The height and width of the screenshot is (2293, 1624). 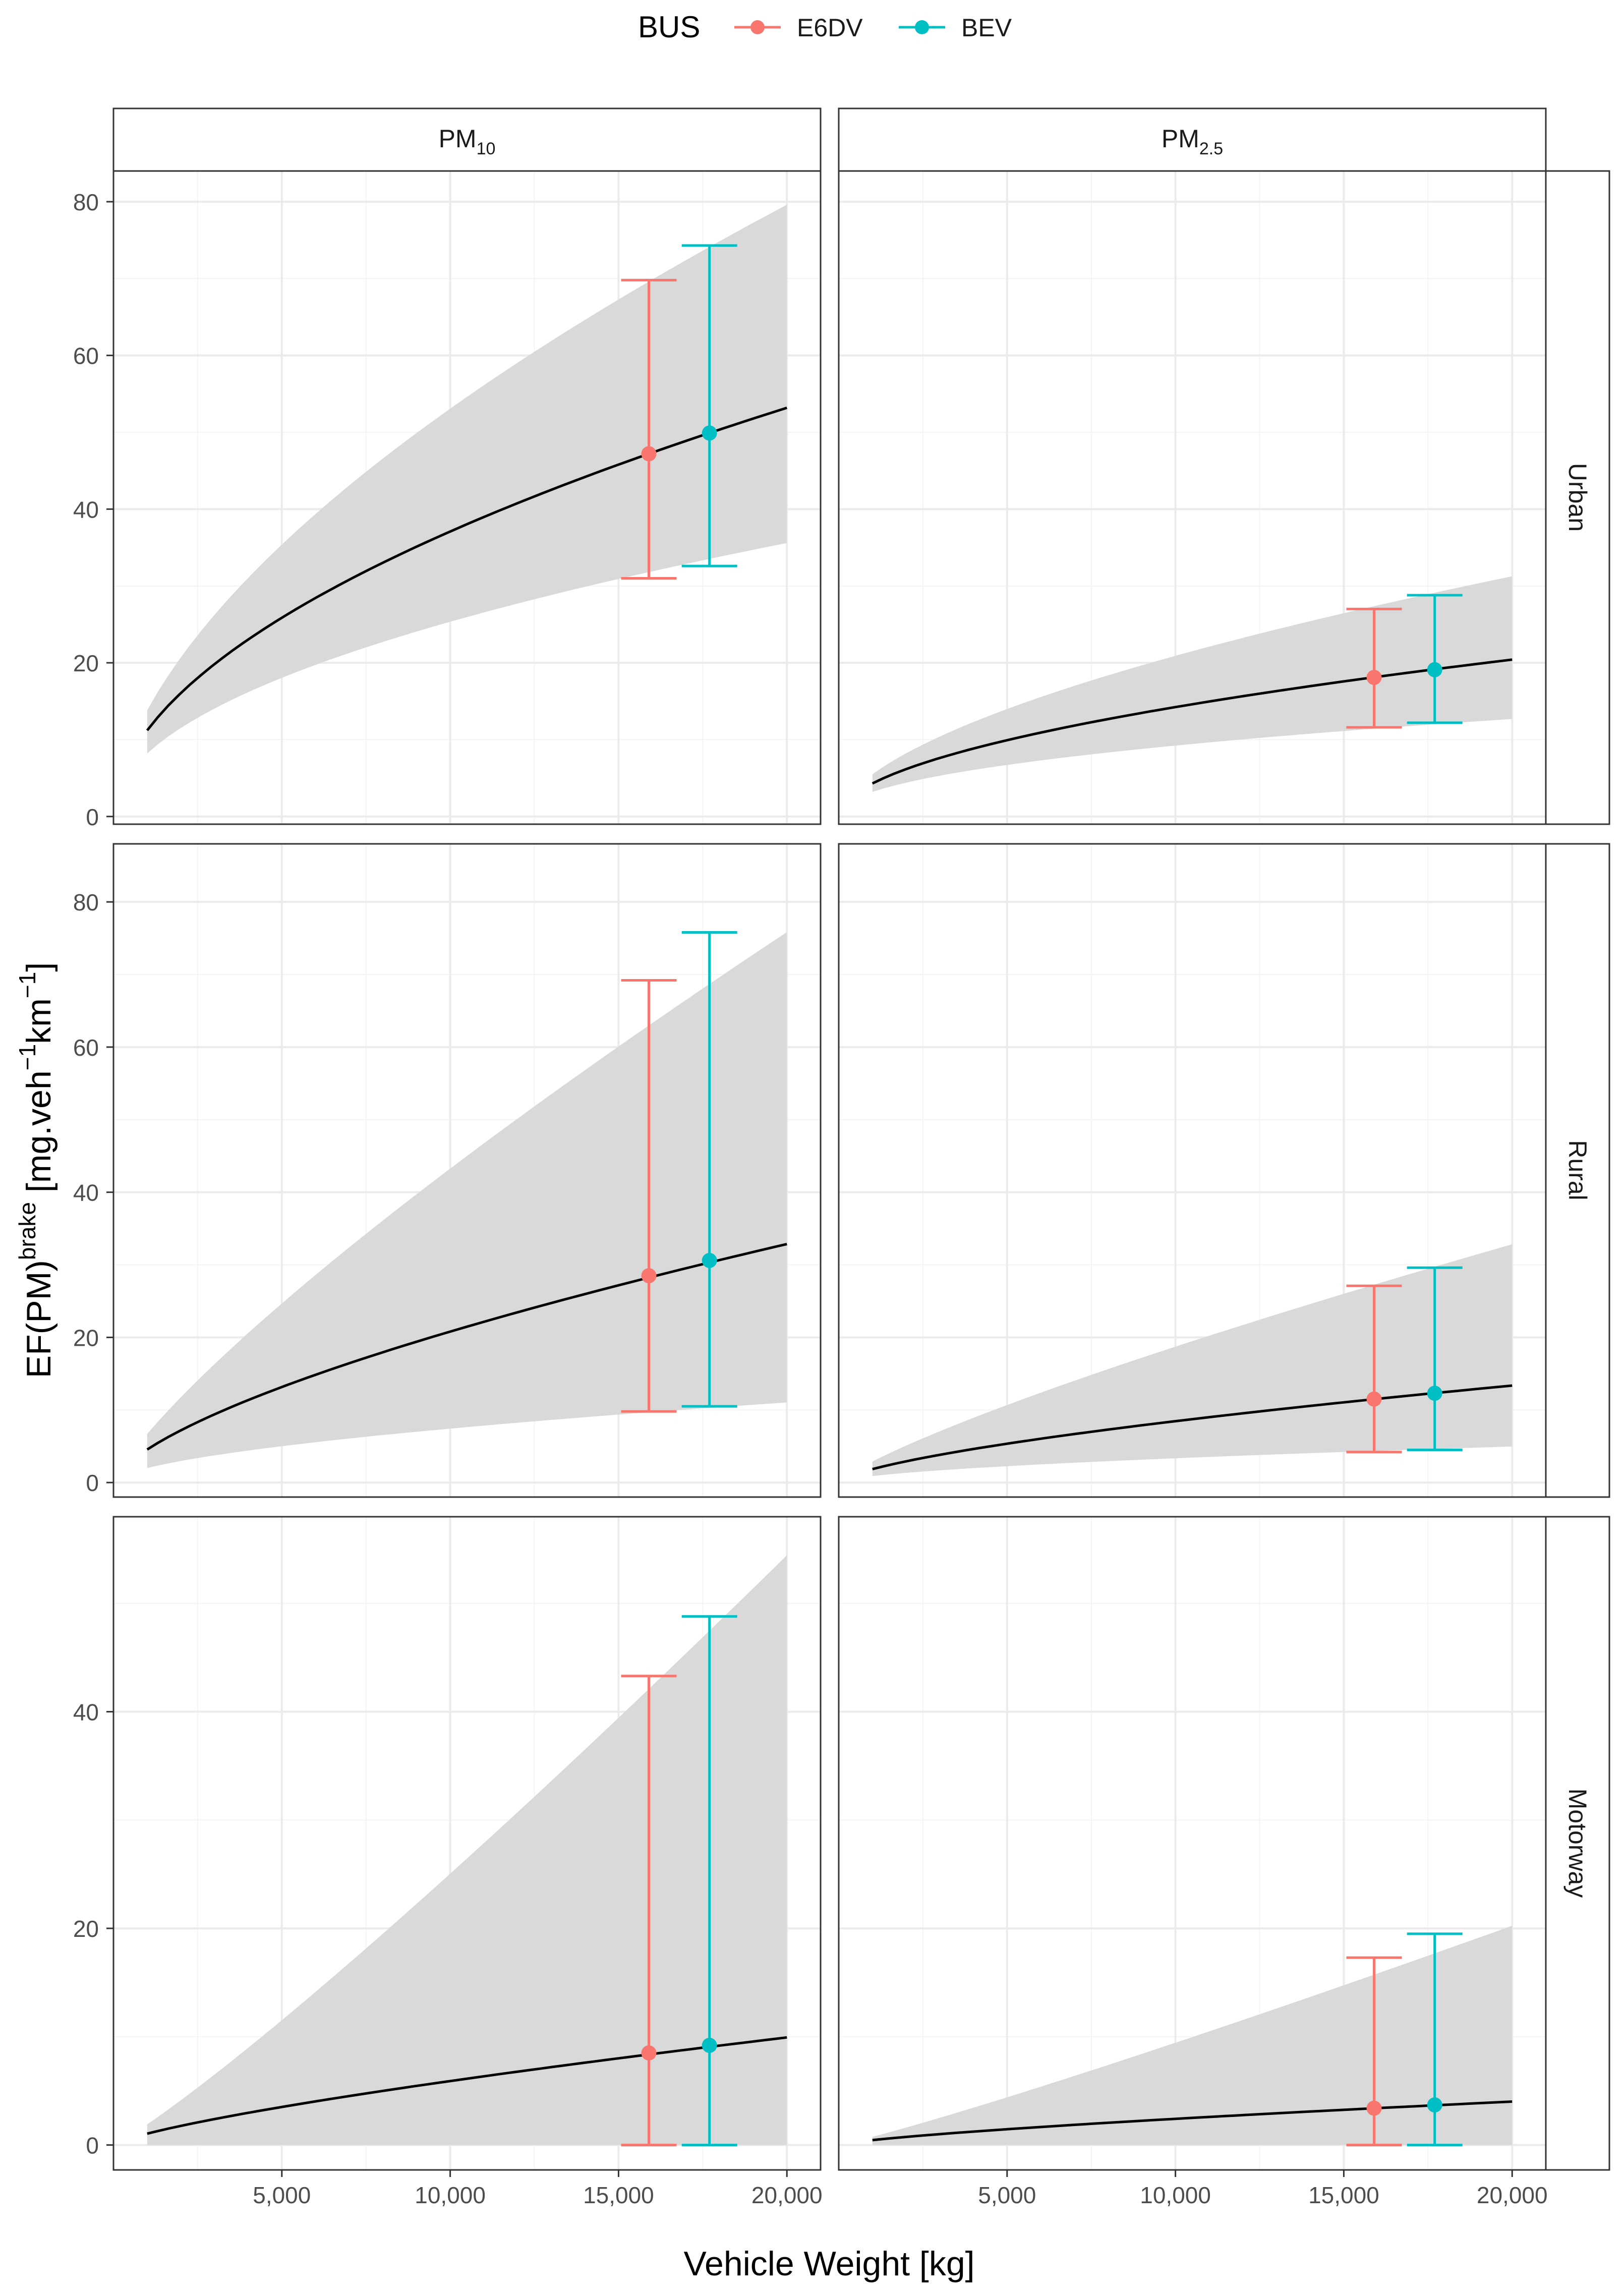 I want to click on x-axis-title: Vehicle Weight [kg], so click(x=828, y=2264).